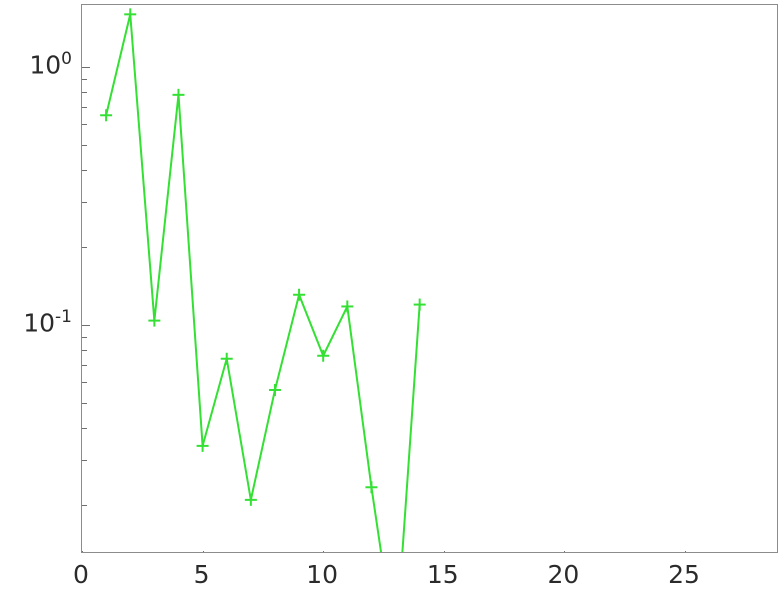 This screenshot has height=600, width=782. Describe the element at coordinates (563, 574) in the screenshot. I see `x-axis-tick-label: 20` at that location.